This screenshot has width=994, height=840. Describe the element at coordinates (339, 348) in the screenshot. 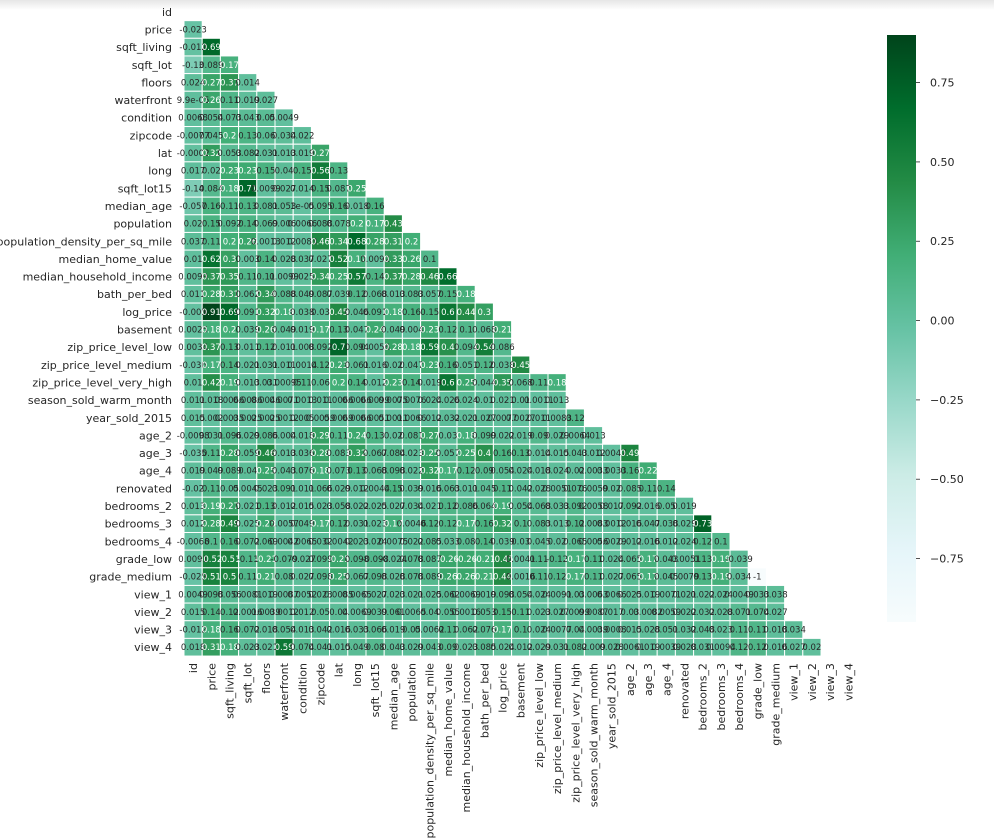

I see `cell-label: 0.7` at that location.